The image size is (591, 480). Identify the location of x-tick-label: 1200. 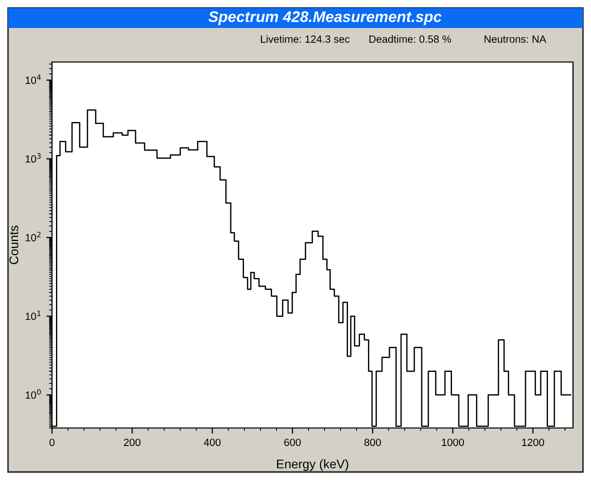
(533, 442).